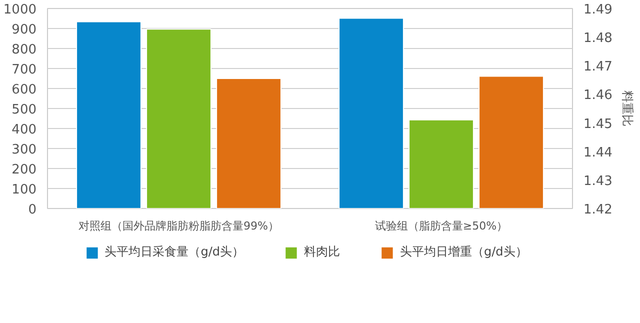 The width and height of the screenshot is (640, 323). What do you see at coordinates (464, 252) in the screenshot?
I see `legend-label: 头平均日增重（g/d头）` at bounding box center [464, 252].